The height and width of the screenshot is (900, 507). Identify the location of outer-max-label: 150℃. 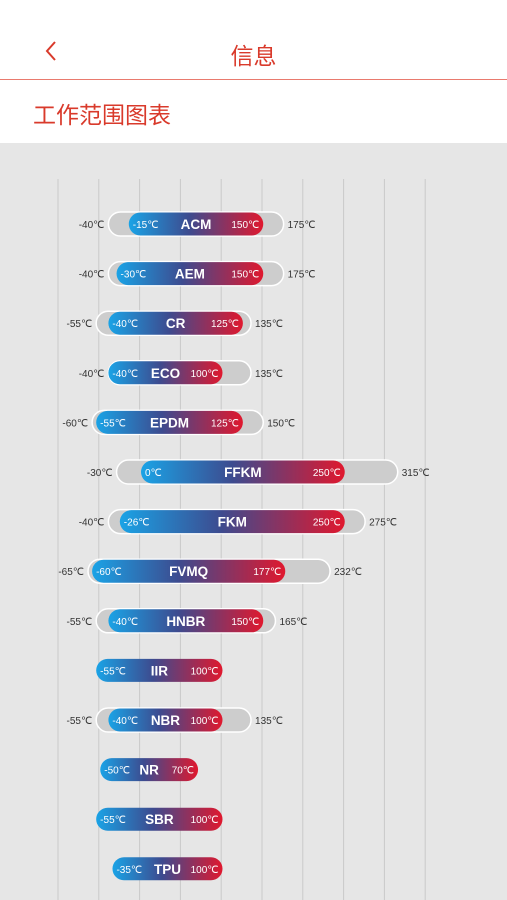
(281, 423).